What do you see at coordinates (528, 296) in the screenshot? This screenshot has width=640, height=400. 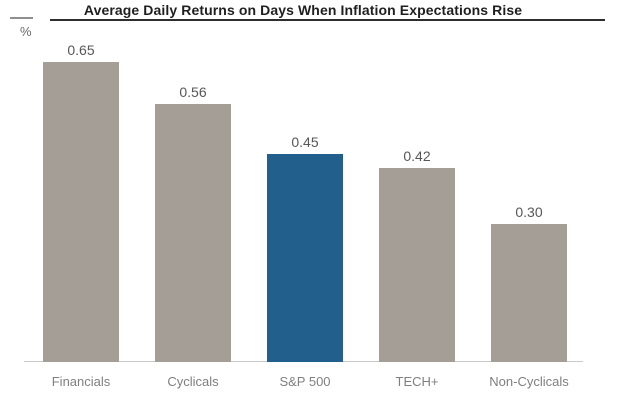 I see `bar-non-cyclicals: 0.30 Non-Cyclicals` at bounding box center [528, 296].